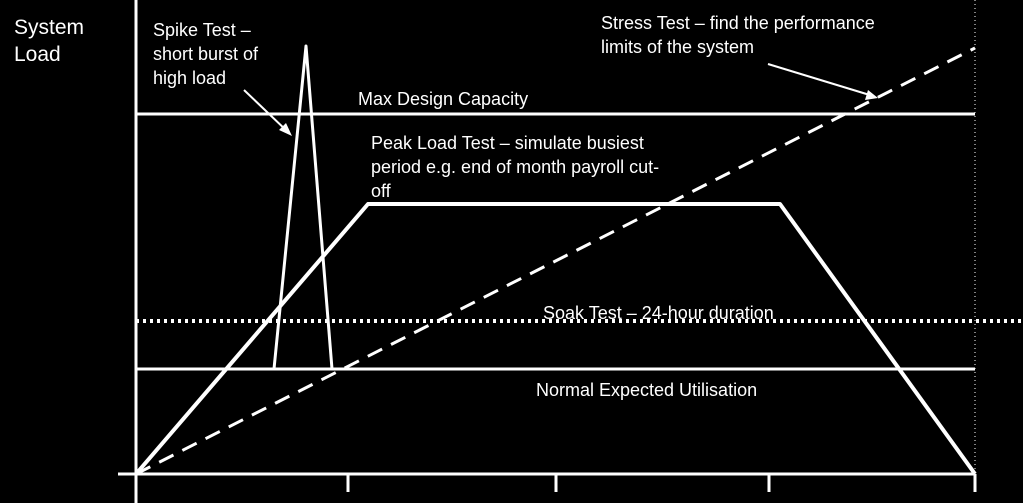 This screenshot has width=1023, height=503. What do you see at coordinates (381, 191) in the screenshot?
I see `annotation-line: off` at bounding box center [381, 191].